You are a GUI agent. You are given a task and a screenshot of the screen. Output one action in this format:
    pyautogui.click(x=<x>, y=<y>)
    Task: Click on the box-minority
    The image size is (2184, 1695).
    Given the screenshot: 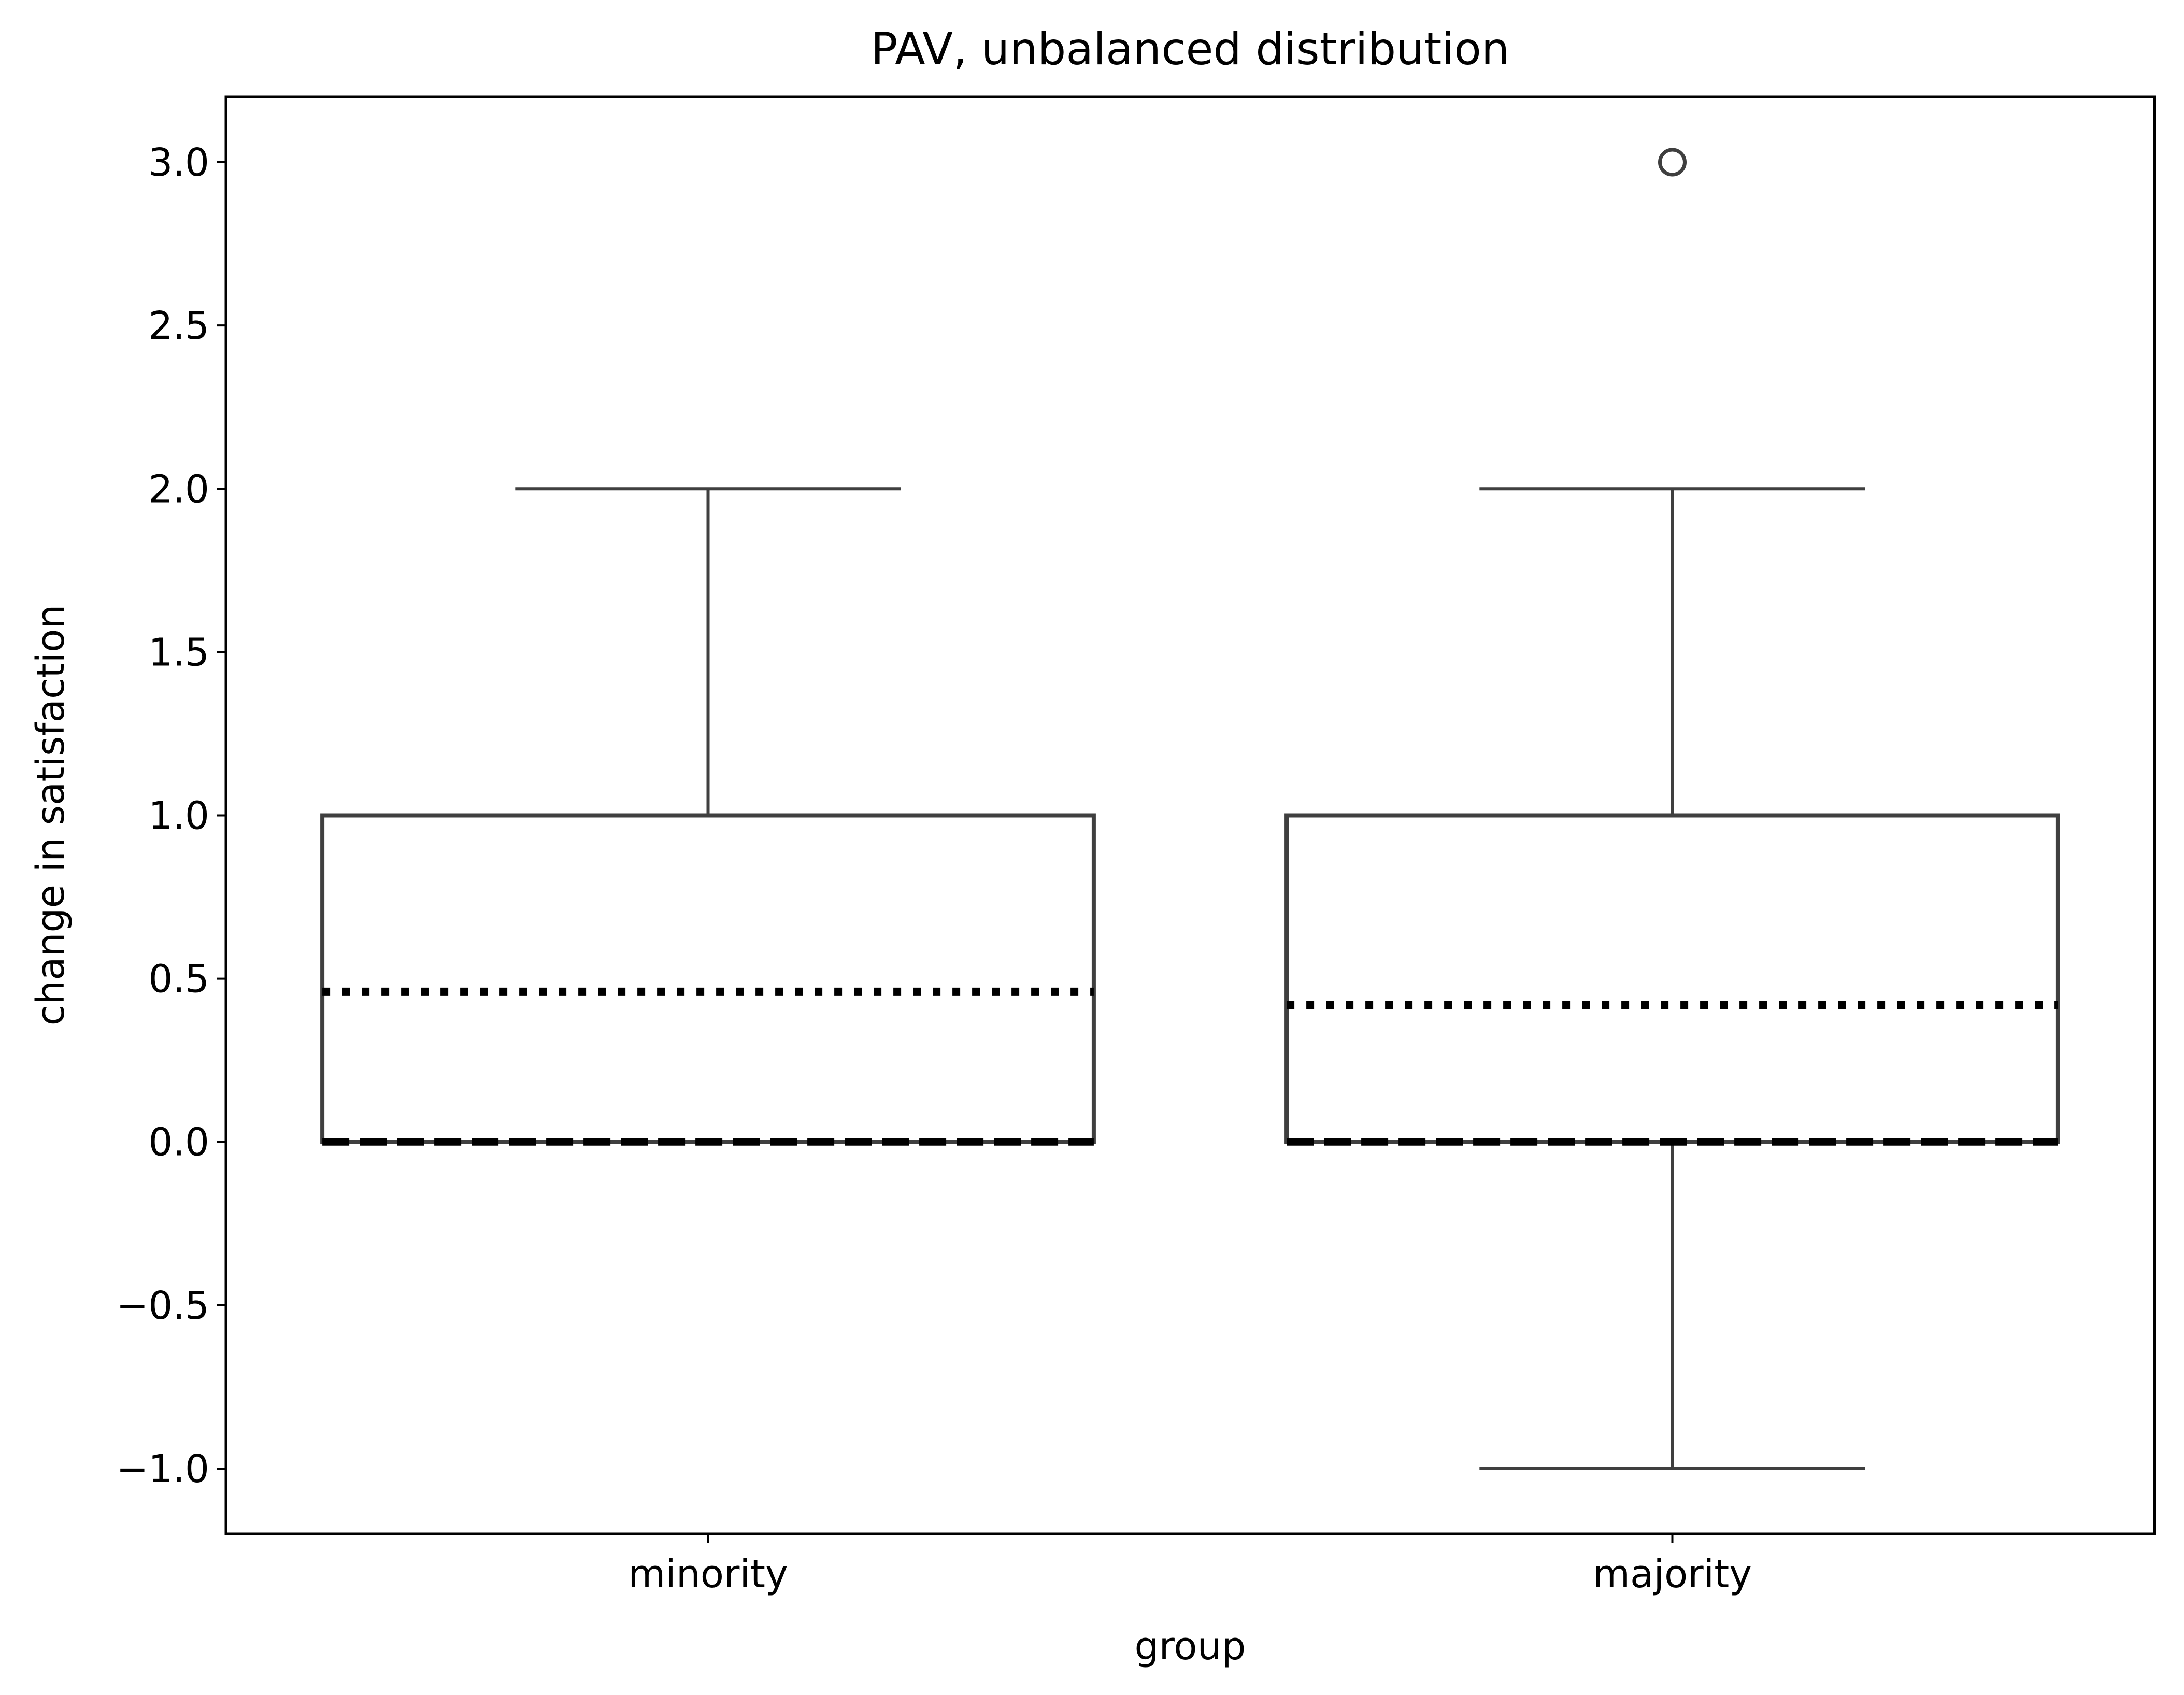 What is the action you would take?
    pyautogui.click(x=708, y=817)
    